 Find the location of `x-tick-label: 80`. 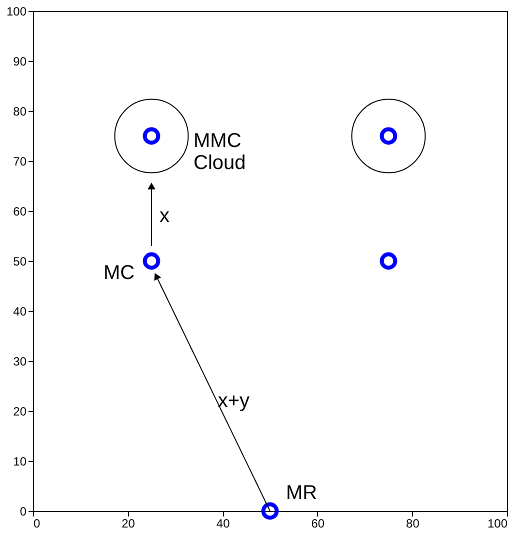

x-tick-label: 80 is located at coordinates (413, 523).